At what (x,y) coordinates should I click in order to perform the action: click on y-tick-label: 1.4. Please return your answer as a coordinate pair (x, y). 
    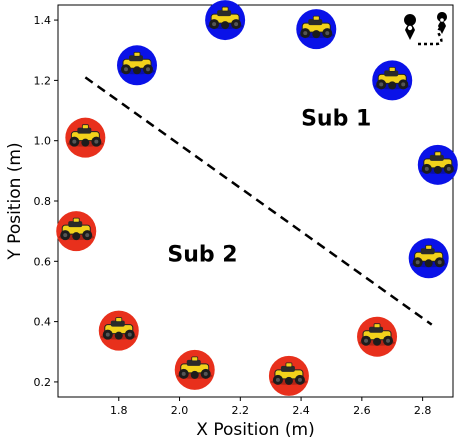
    Looking at the image, I should click on (43, 20).